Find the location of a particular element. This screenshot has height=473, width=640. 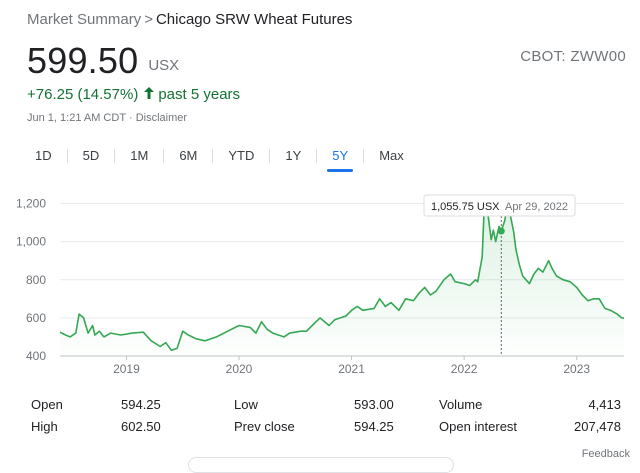

range-tab-1d: 1D is located at coordinates (43, 155).